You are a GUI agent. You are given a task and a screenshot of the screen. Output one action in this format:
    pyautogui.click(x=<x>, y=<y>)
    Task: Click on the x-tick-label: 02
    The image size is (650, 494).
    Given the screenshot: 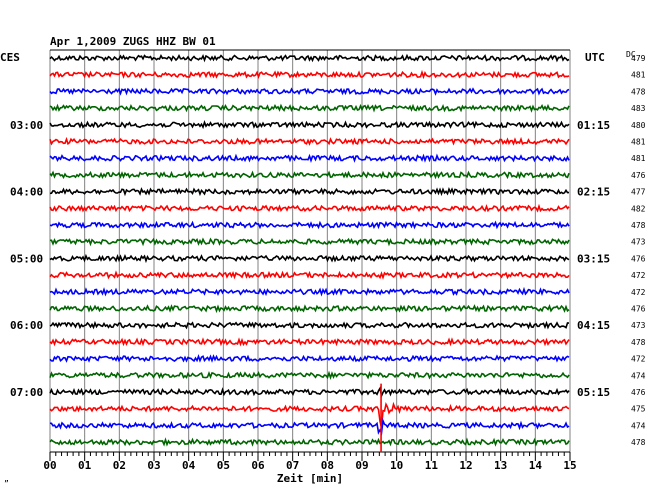 What is the action you would take?
    pyautogui.click(x=119, y=465)
    